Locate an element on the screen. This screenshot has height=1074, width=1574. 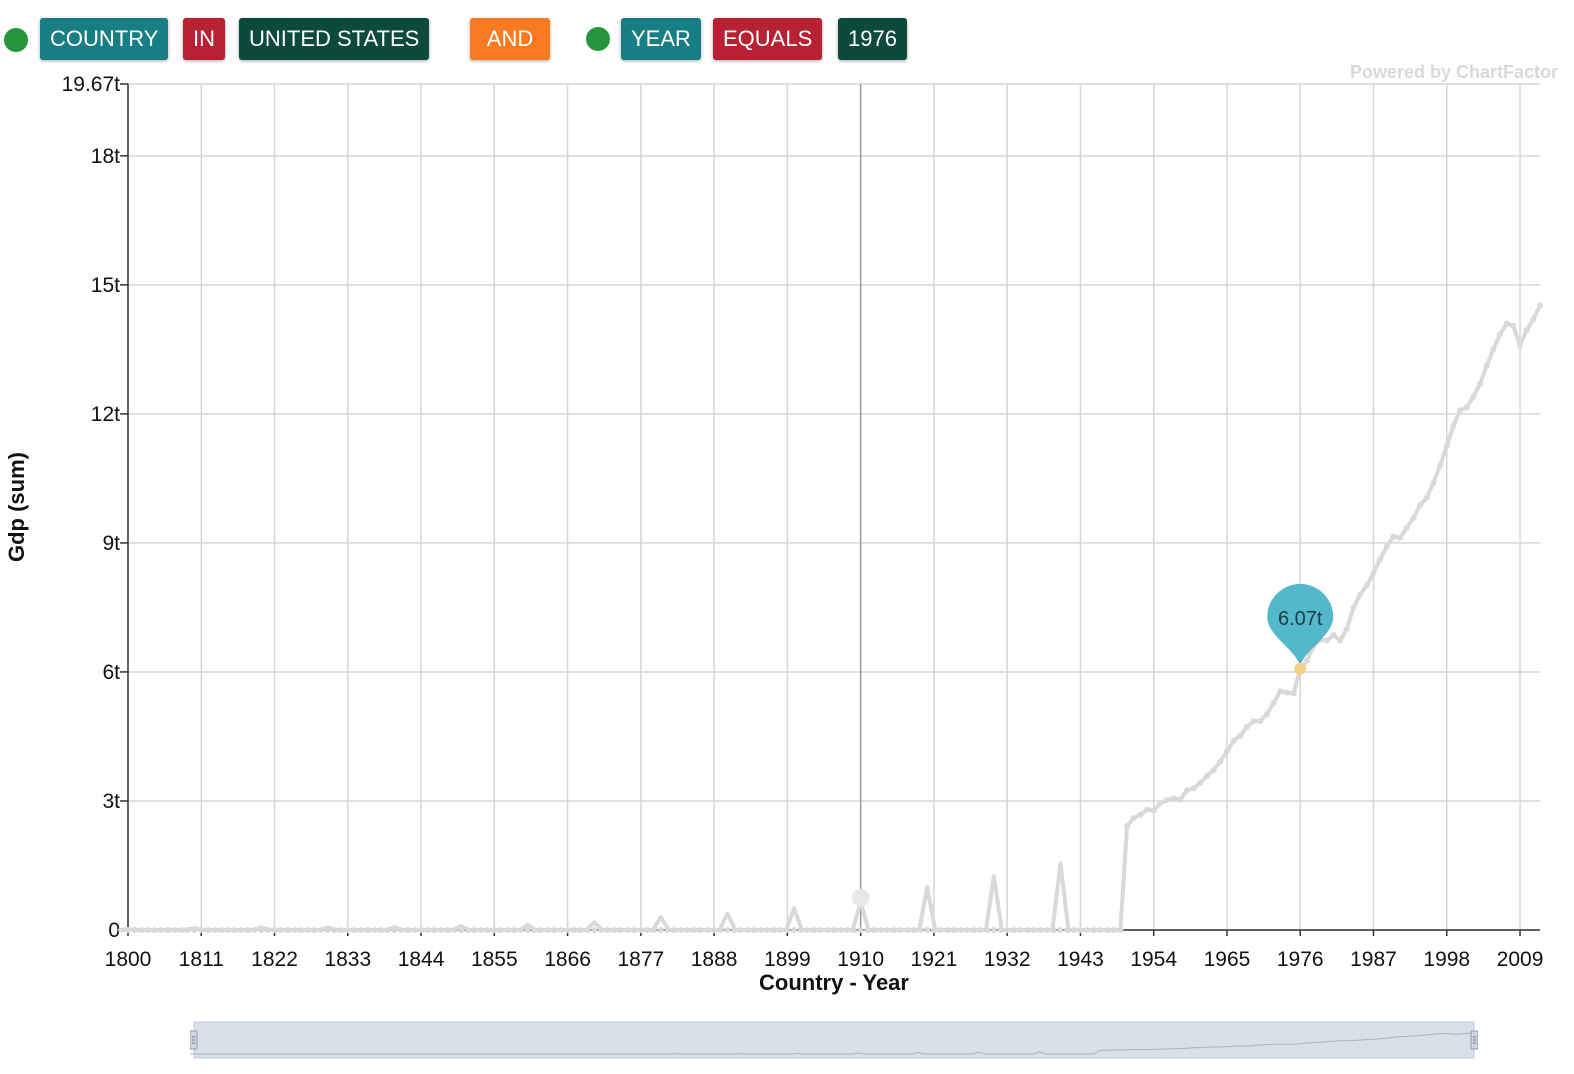
filter-chip-year-value: 1976 is located at coordinates (872, 39).